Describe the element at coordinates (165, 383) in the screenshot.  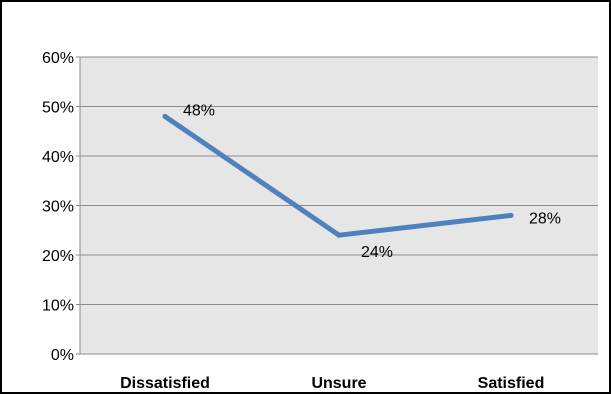
I see `x-category-label: Dissatisfied` at that location.